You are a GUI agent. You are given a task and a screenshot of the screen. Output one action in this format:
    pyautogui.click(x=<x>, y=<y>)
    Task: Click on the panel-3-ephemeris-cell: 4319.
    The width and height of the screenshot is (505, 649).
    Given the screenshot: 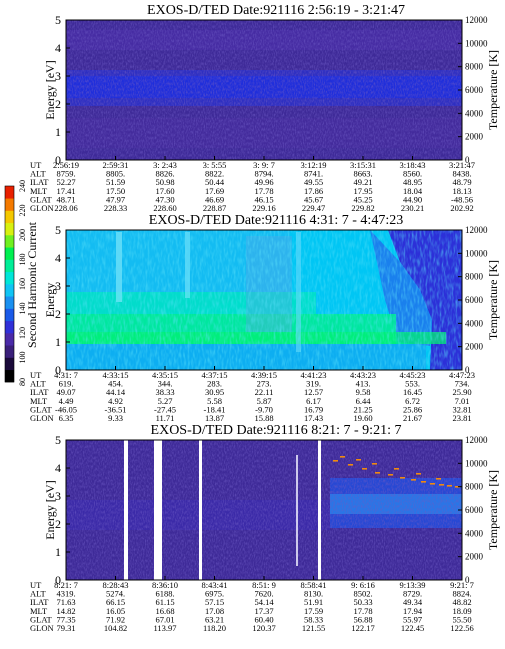 What is the action you would take?
    pyautogui.click(x=65, y=594)
    